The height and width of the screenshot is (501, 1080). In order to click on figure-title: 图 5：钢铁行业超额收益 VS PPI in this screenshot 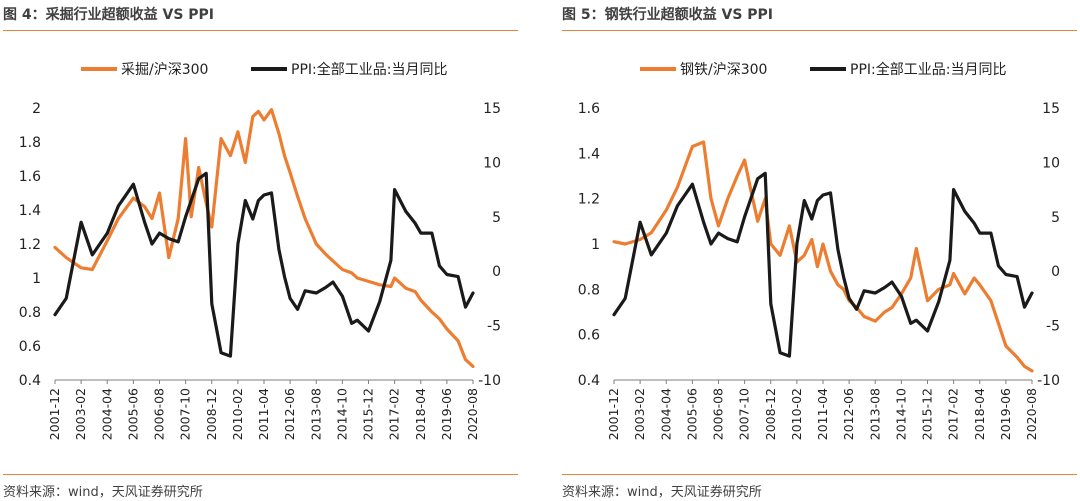, I will do `click(668, 15)`.